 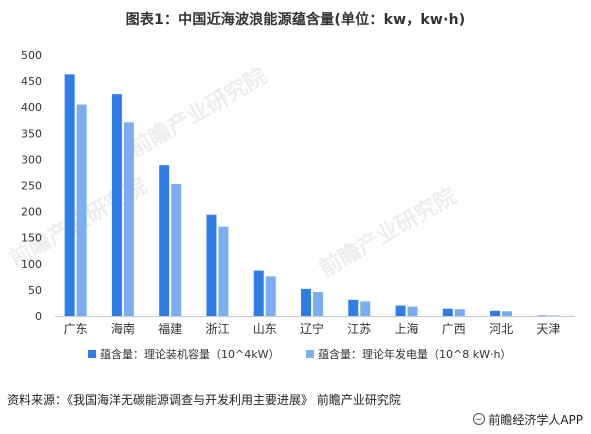 What do you see at coordinates (31, 212) in the screenshot?
I see `y-tick-label: 200` at bounding box center [31, 212].